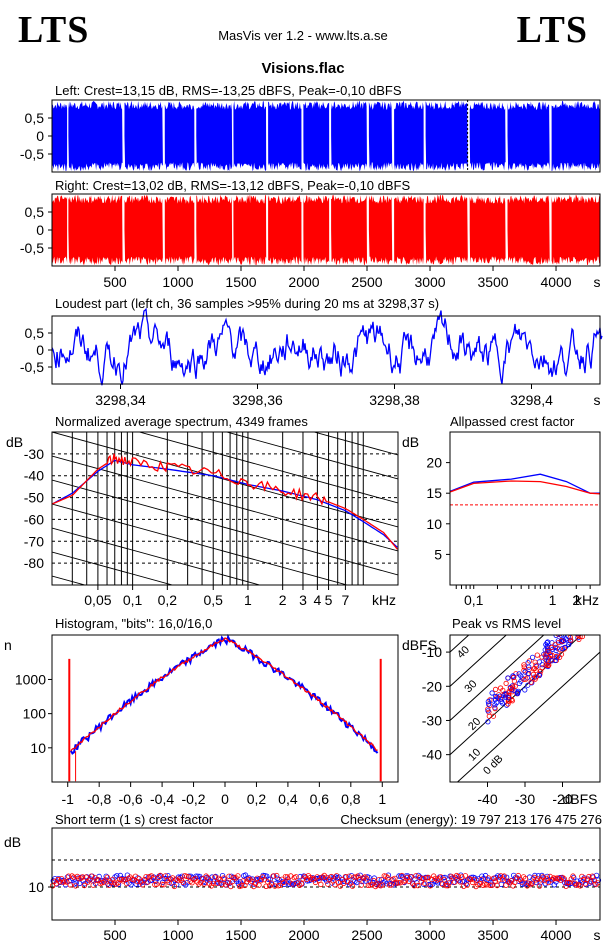  I want to click on allpass-ytick-label: 10, so click(434, 524).